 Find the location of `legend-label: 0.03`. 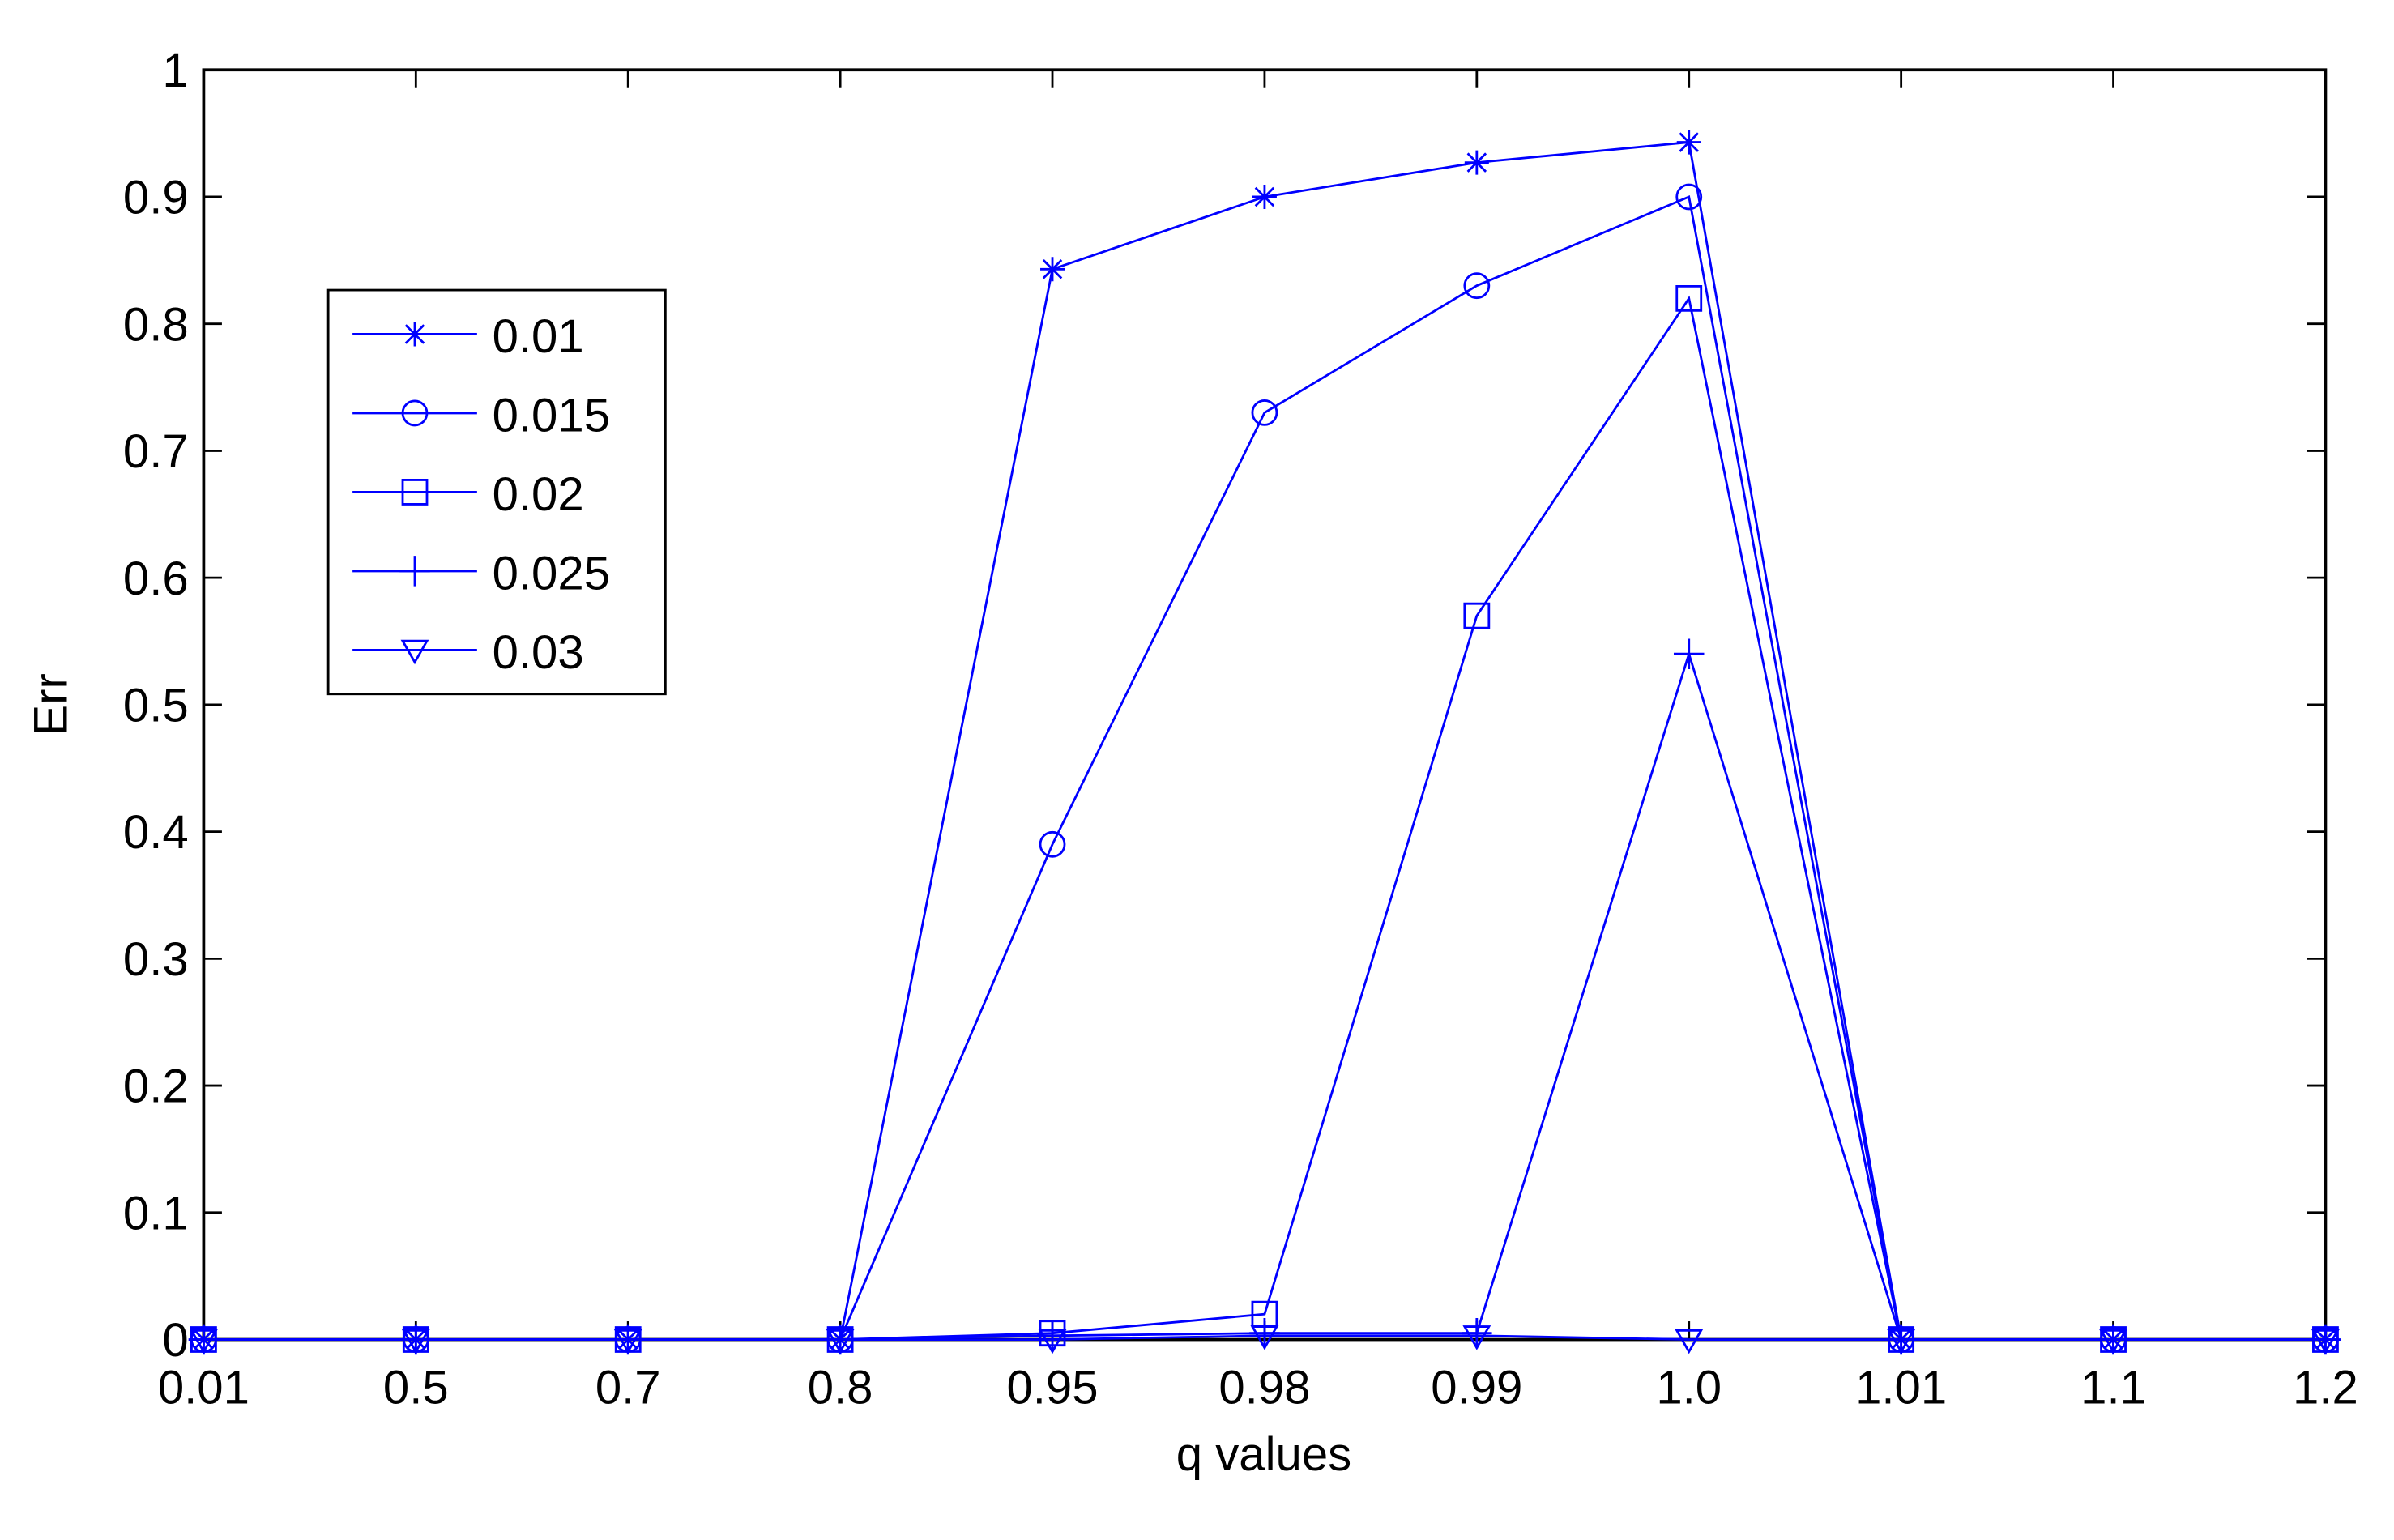

legend-label: 0.03 is located at coordinates (538, 652).